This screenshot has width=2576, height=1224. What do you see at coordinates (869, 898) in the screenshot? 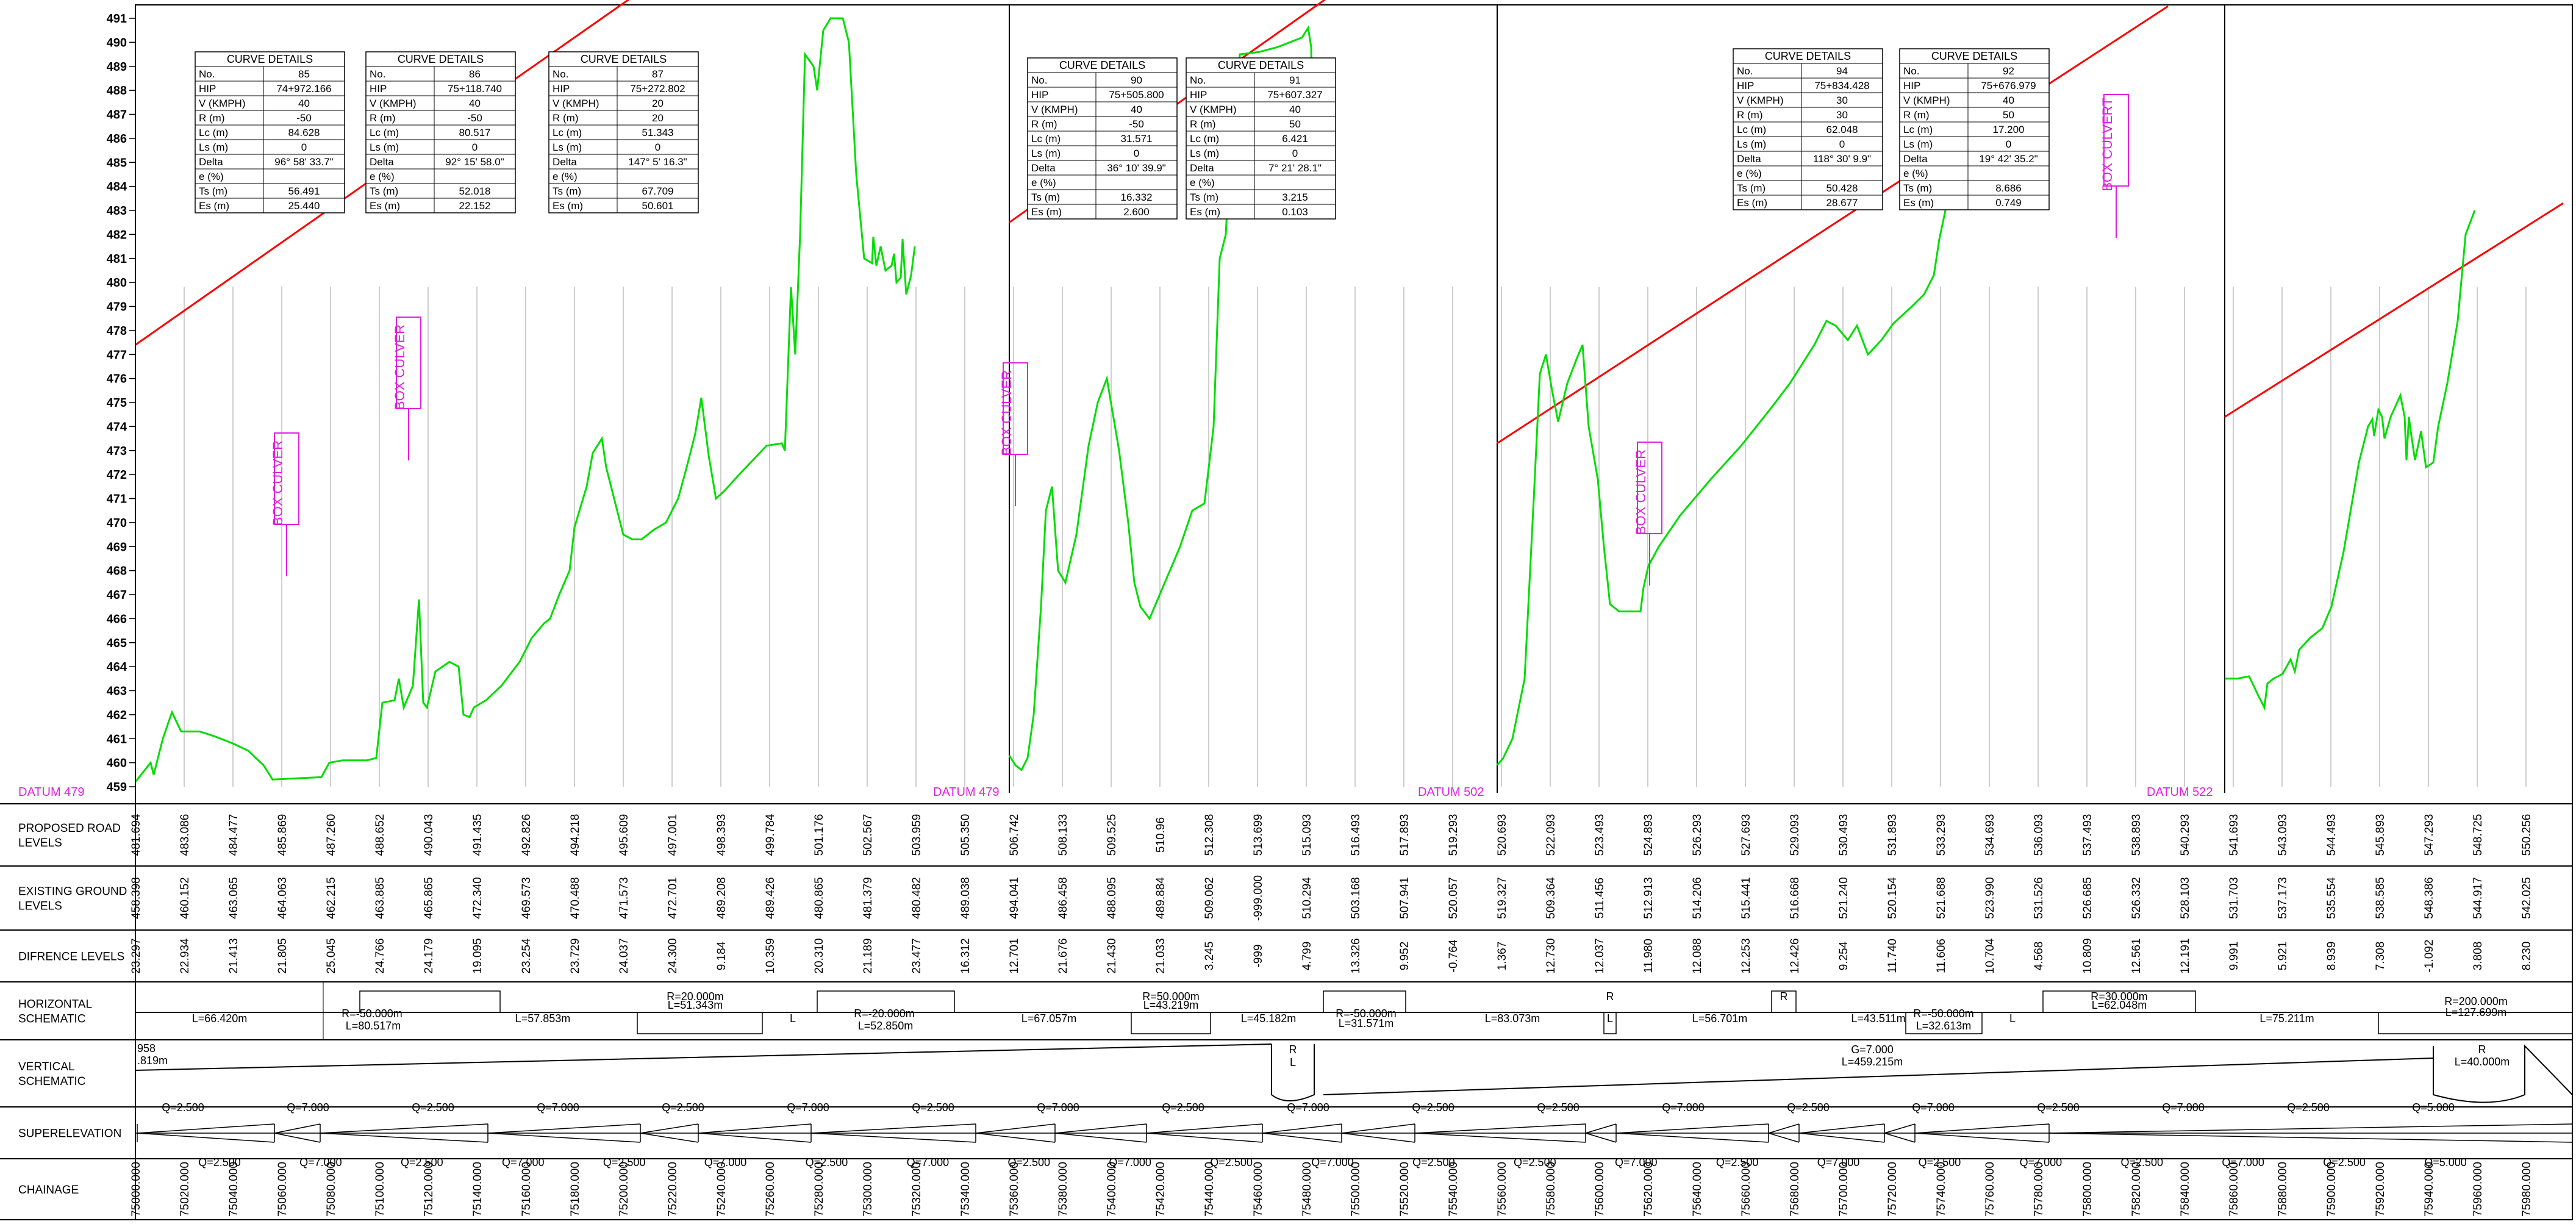
I see `existing-level-value: 481.379` at bounding box center [869, 898].